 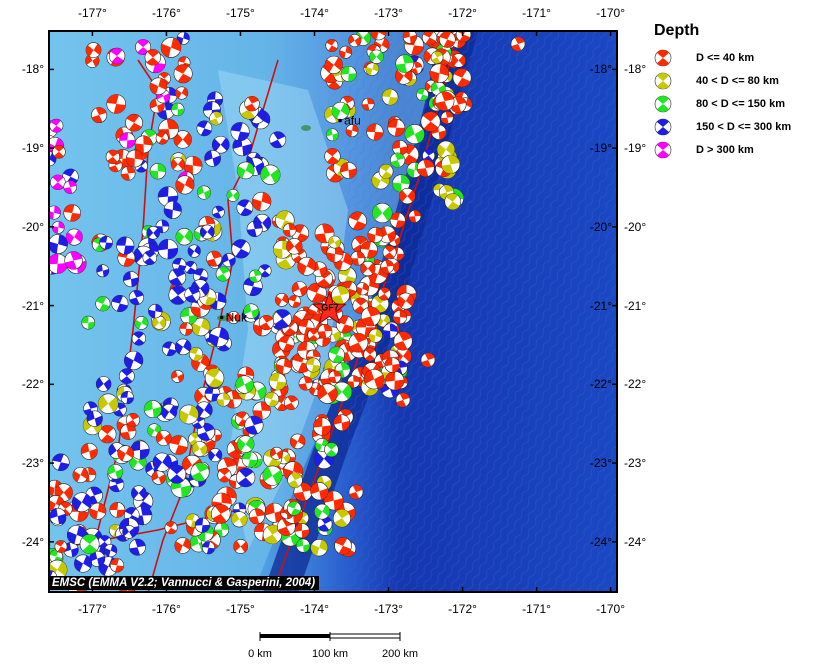 What do you see at coordinates (92, 609) in the screenshot?
I see `bottom-lon-label: -177°` at bounding box center [92, 609].